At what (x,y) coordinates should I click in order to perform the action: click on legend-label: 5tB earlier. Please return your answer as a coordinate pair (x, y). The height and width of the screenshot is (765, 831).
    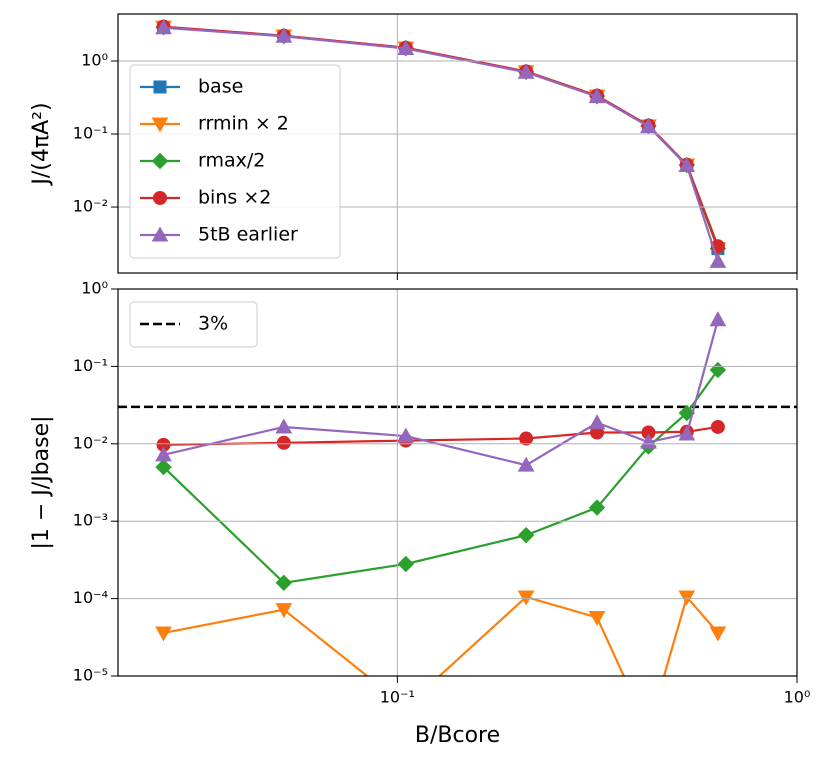
    Looking at the image, I should click on (248, 235).